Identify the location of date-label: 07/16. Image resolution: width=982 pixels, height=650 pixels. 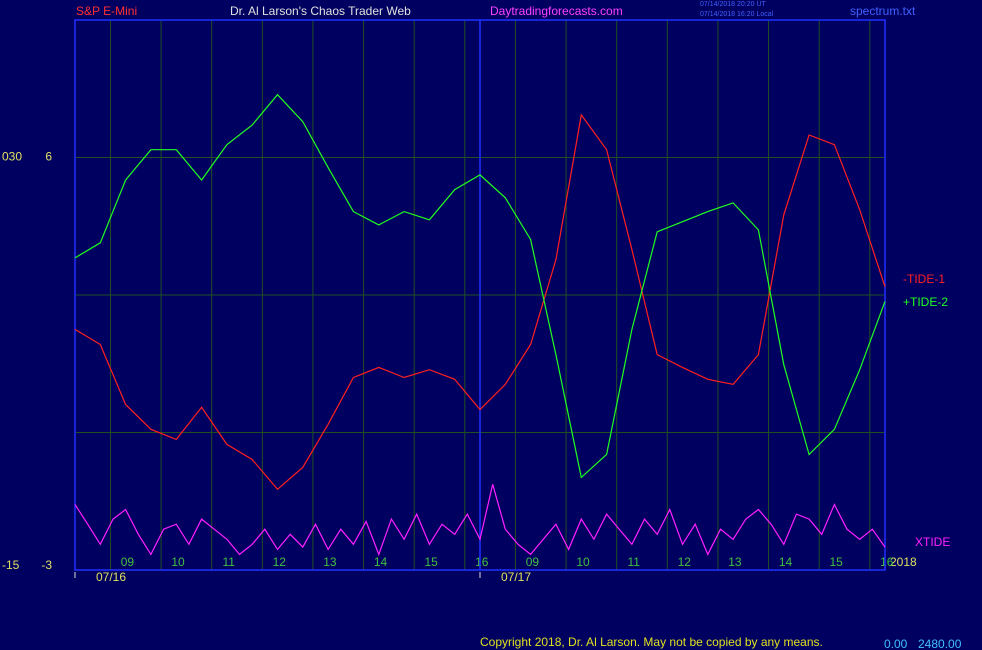
(111, 577).